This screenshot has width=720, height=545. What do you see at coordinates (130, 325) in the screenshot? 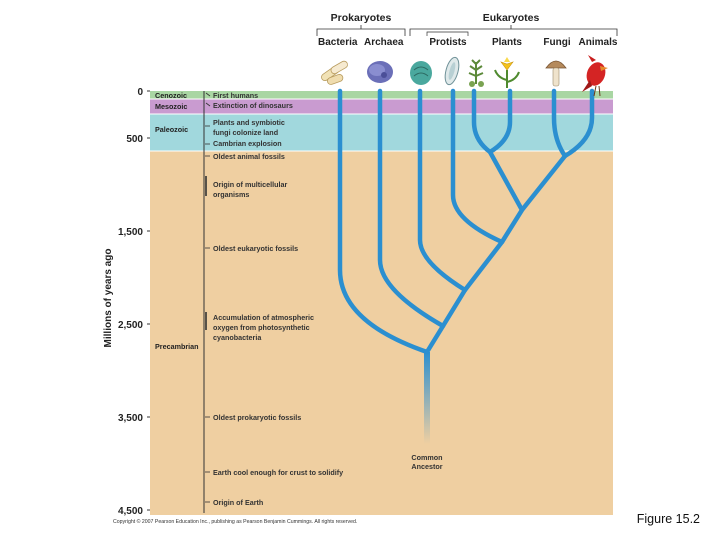
I see `tick-2500: 2,500` at bounding box center [130, 325].